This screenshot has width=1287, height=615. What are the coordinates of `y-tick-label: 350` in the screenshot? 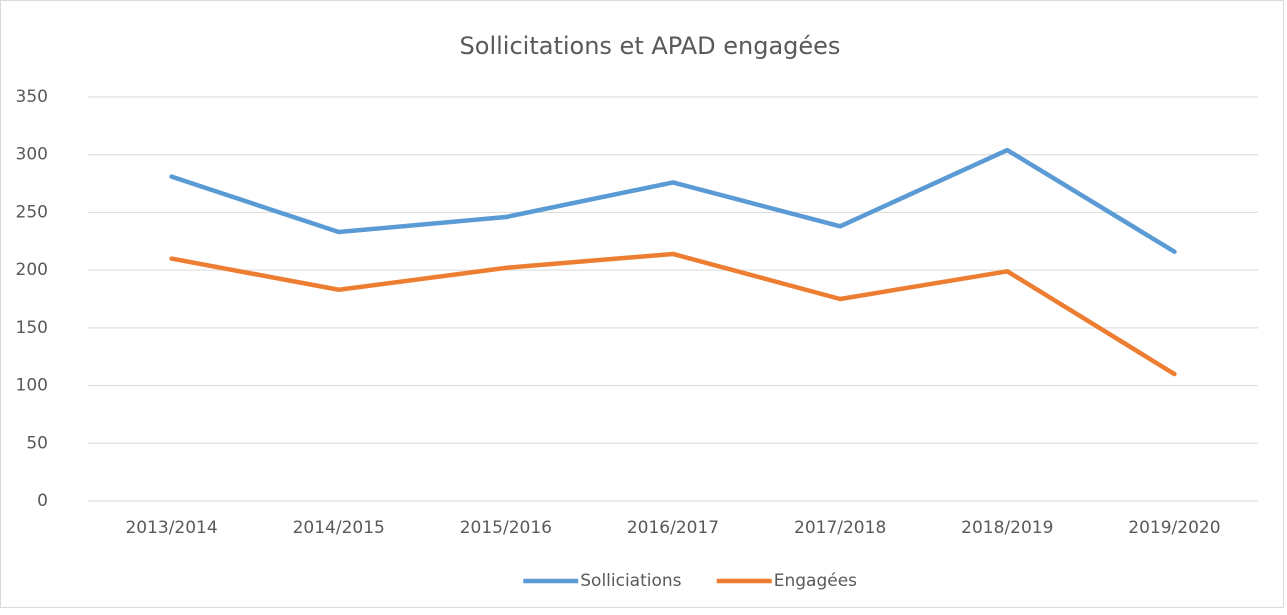 It's located at (32, 97).